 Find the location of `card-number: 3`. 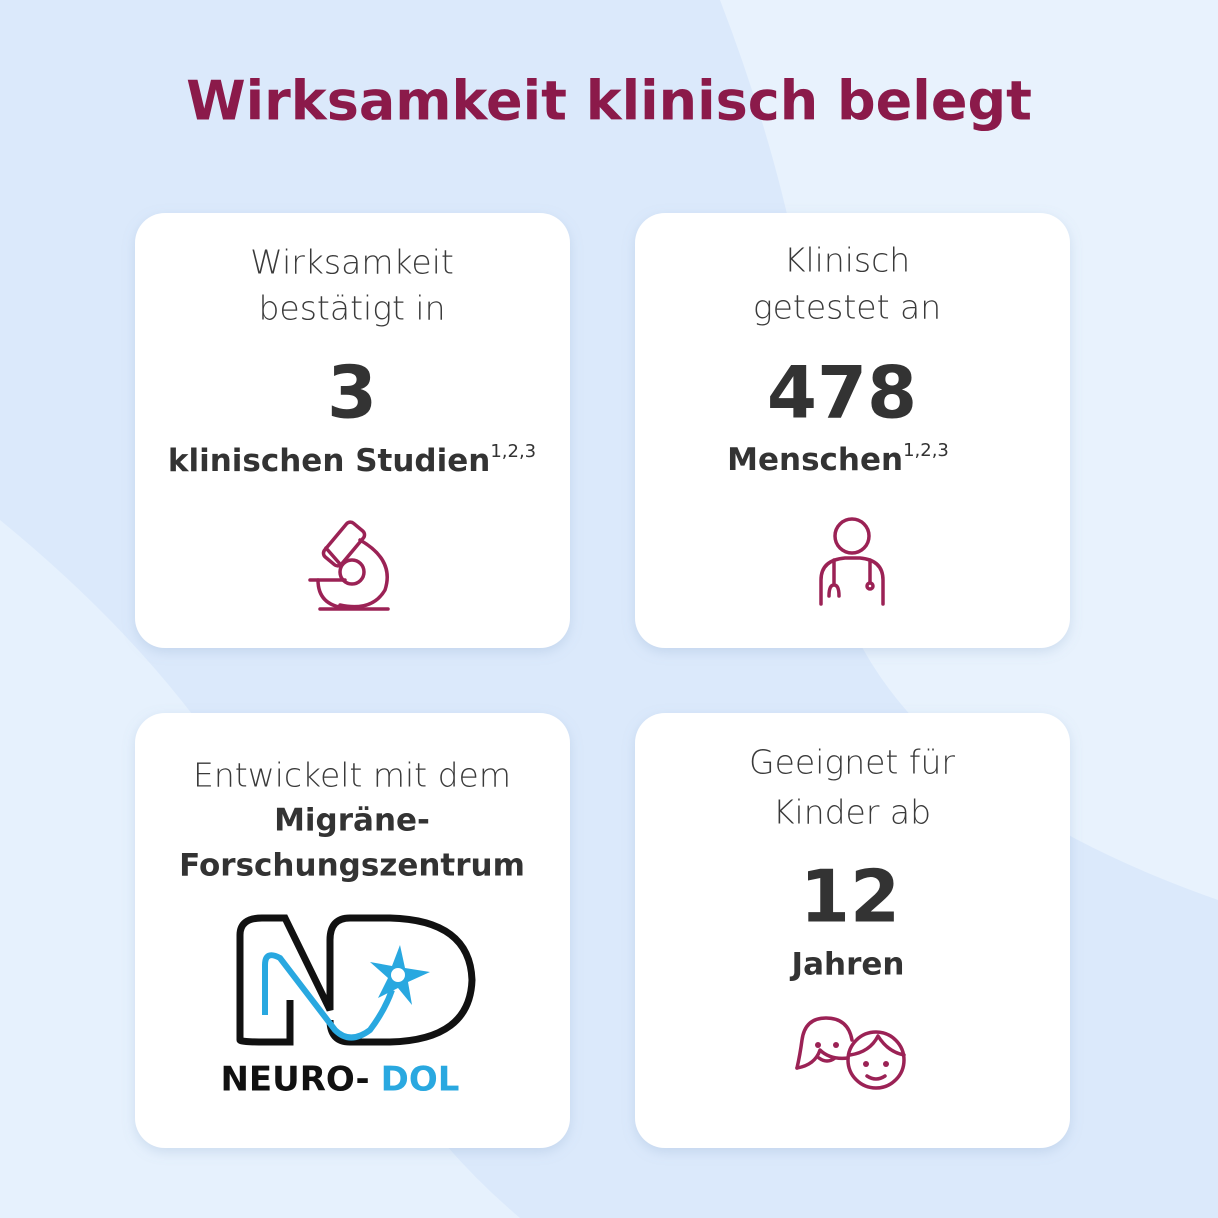

card-number: 3 is located at coordinates (352, 393).